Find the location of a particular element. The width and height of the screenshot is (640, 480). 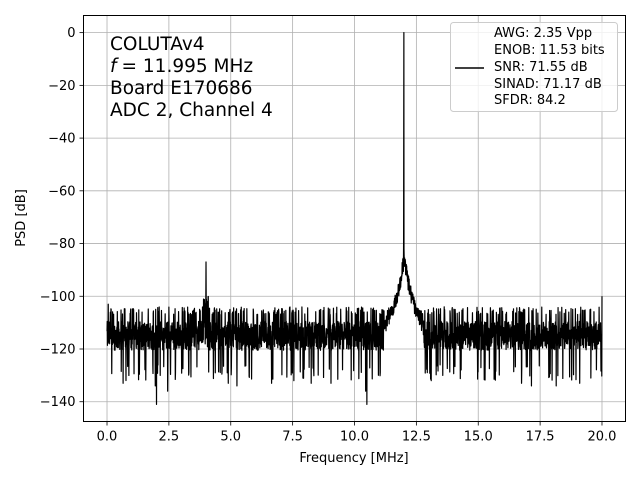

annotation-board: Board E170686 is located at coordinates (181, 88).